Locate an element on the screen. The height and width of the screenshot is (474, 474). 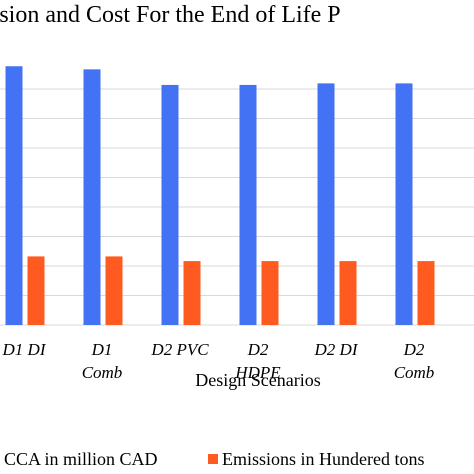
legend-swatch is located at coordinates (213, 459).